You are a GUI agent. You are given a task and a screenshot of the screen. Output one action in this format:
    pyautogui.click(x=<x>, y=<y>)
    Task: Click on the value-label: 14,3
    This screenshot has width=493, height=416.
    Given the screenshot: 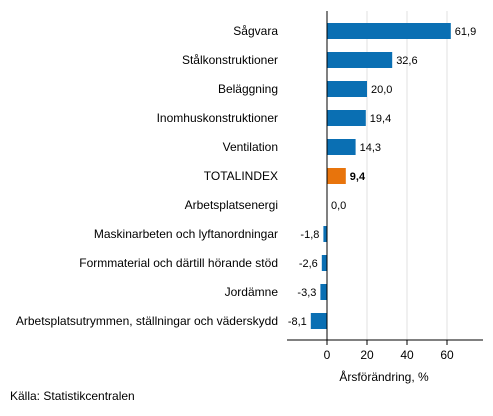 What is the action you would take?
    pyautogui.click(x=370, y=148)
    